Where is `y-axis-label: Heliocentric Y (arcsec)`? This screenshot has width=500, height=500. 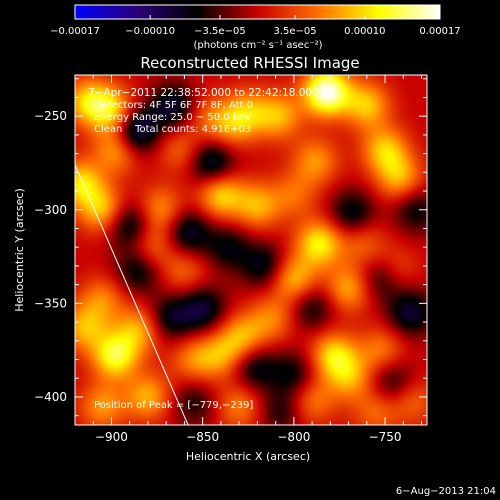
y-axis-label: Heliocentric Y (arcsec) is located at coordinates (19, 250).